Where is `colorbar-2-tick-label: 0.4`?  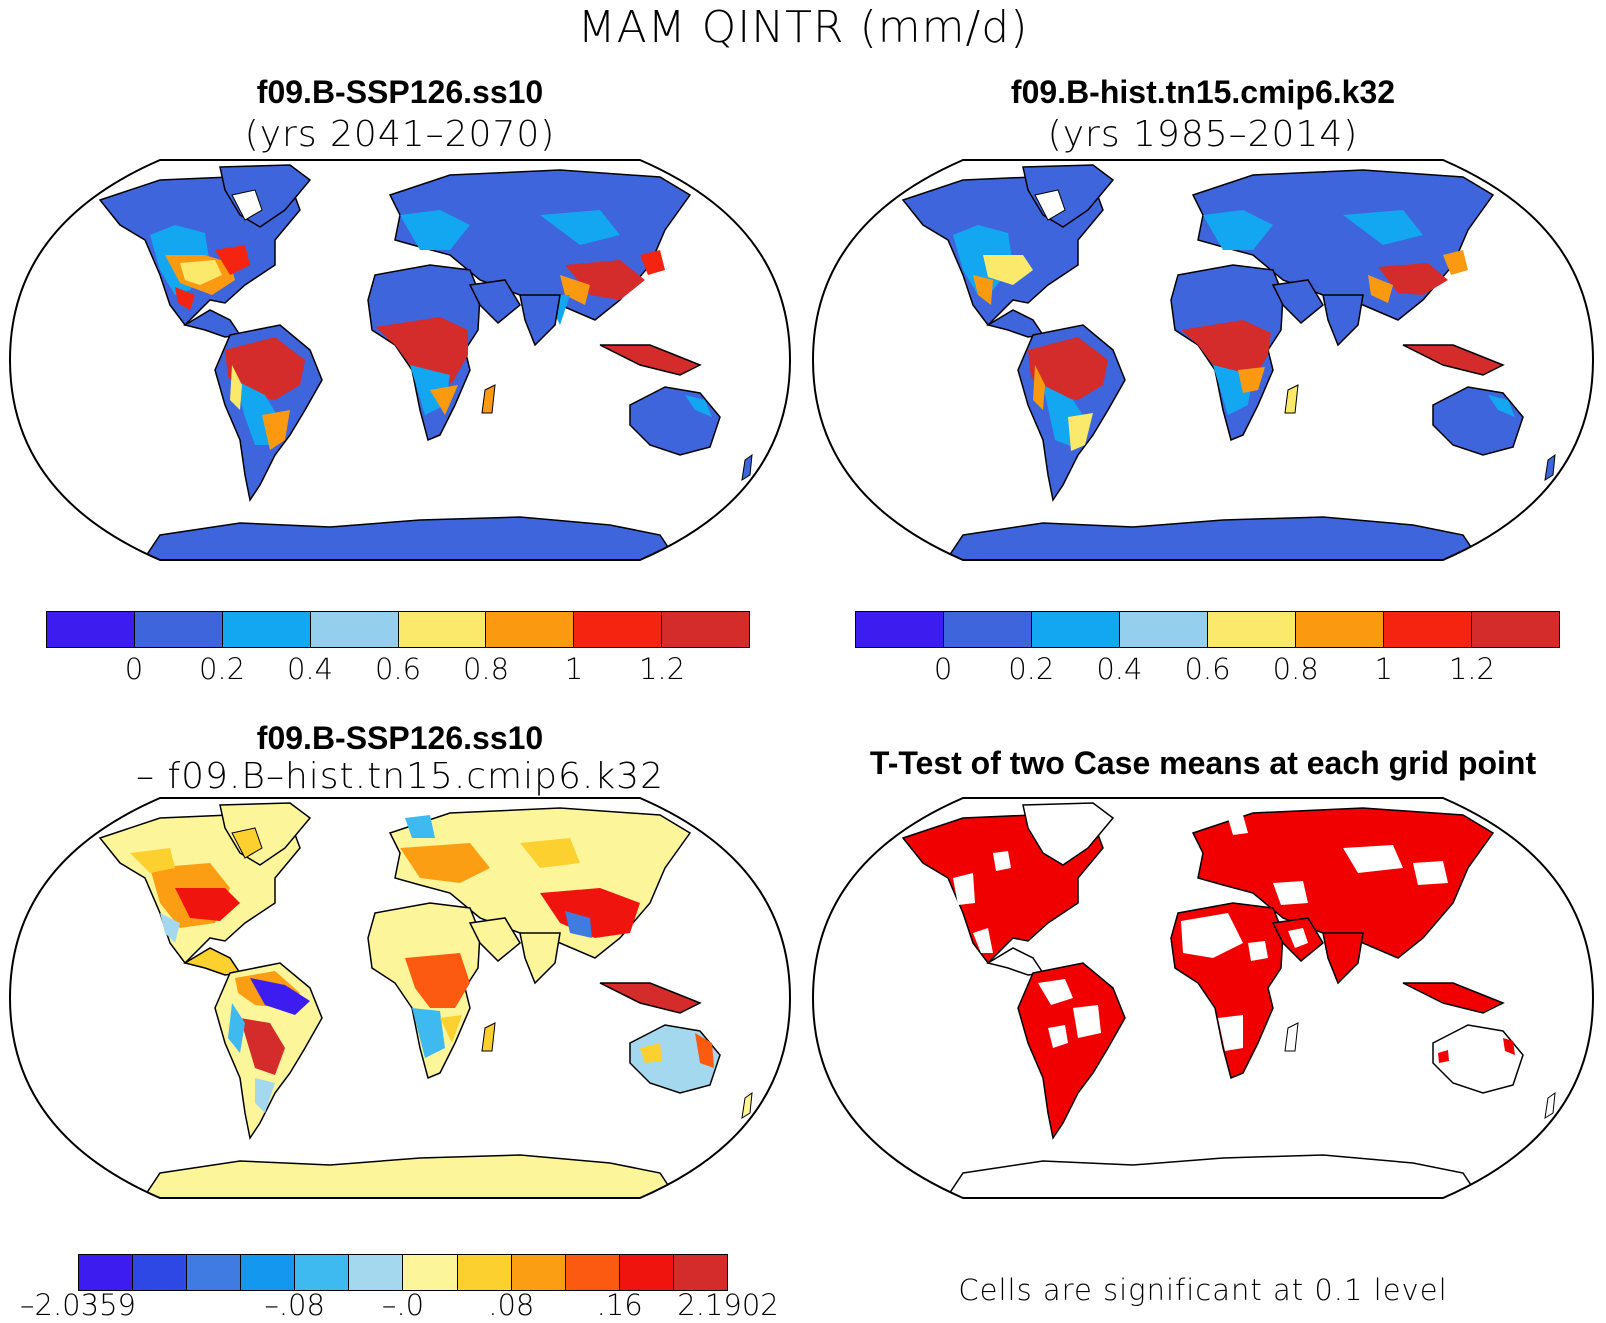
colorbar-2-tick-label: 0.4 is located at coordinates (1119, 669).